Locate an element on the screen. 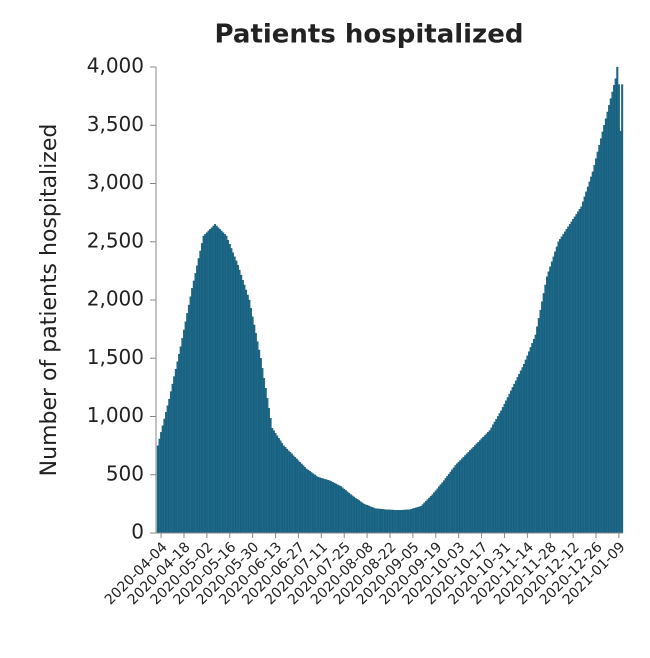 This screenshot has height=658, width=650. y-axis-label: Number of patients hospitalized is located at coordinates (49, 300).